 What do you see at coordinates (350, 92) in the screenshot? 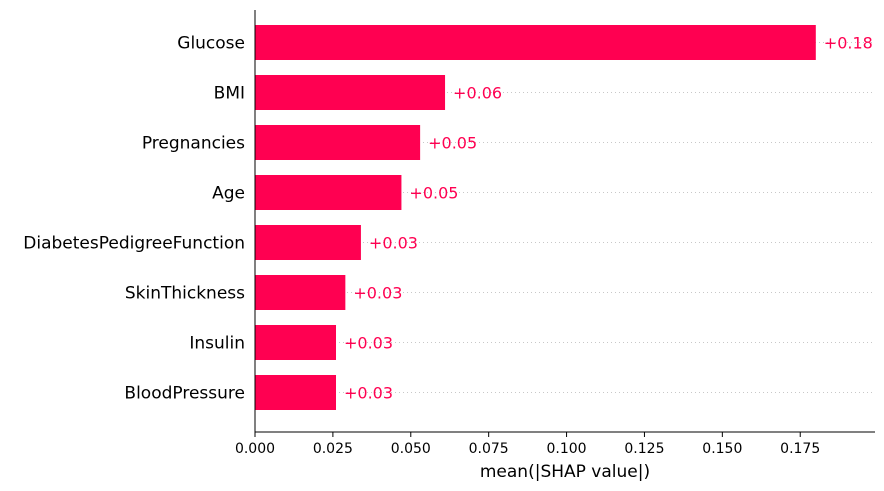
I see `bar-bmi` at bounding box center [350, 92].